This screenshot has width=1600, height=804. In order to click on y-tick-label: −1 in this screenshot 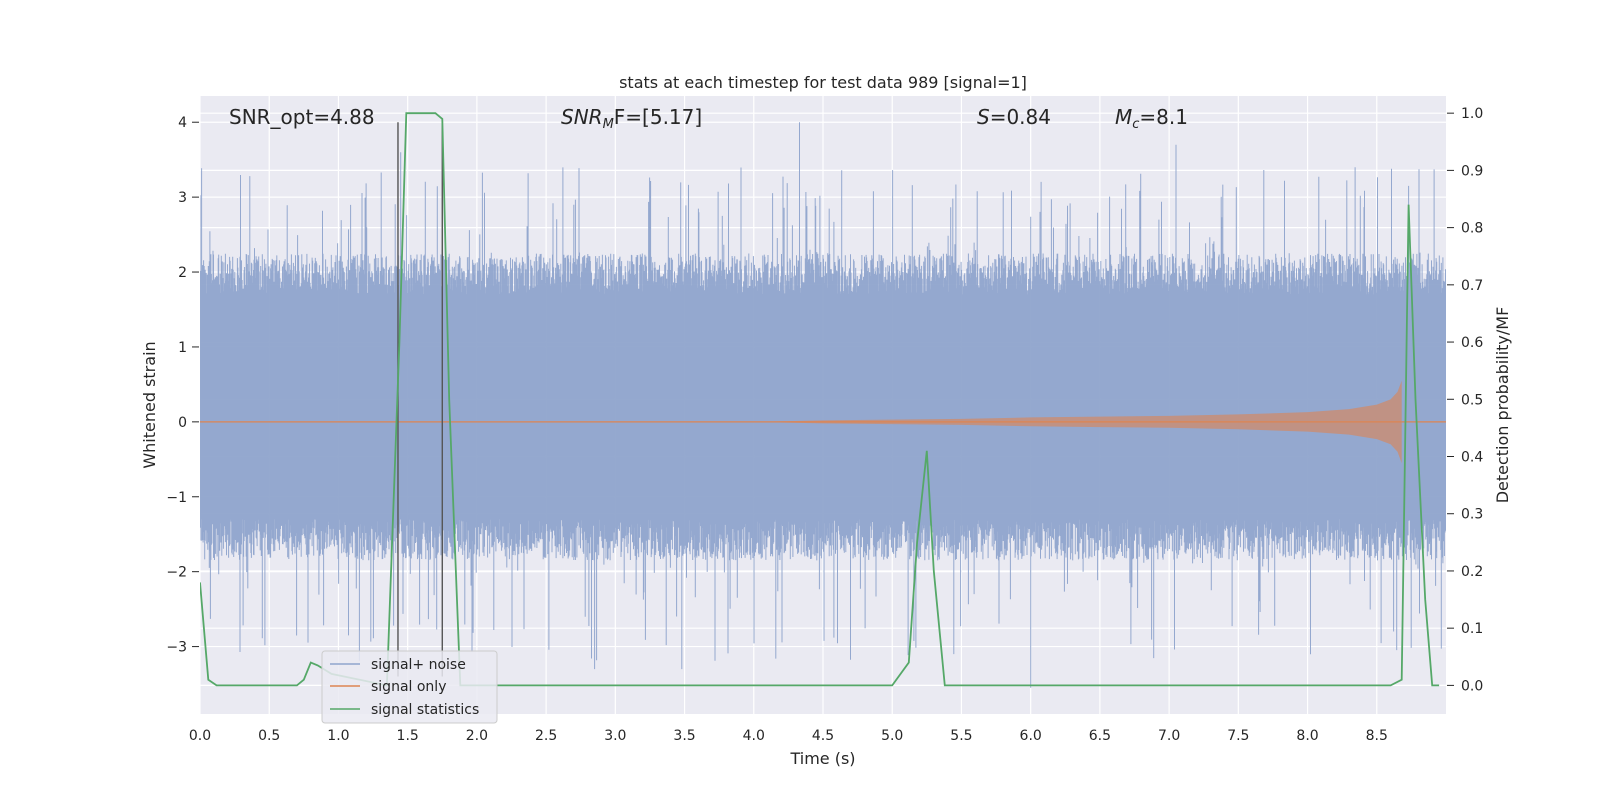, I will do `click(176, 498)`.